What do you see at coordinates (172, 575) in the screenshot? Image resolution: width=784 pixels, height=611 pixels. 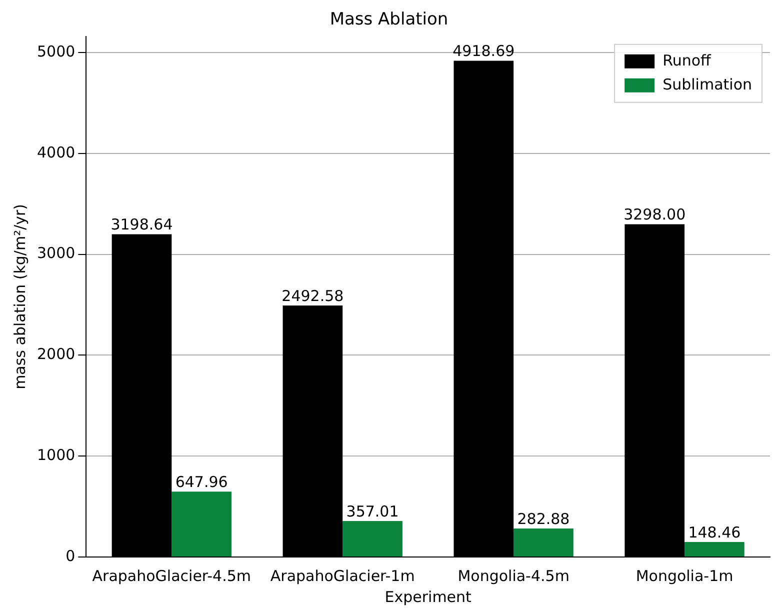 I see `x-tick-label: ArapahoGlacier-4.5m` at bounding box center [172, 575].